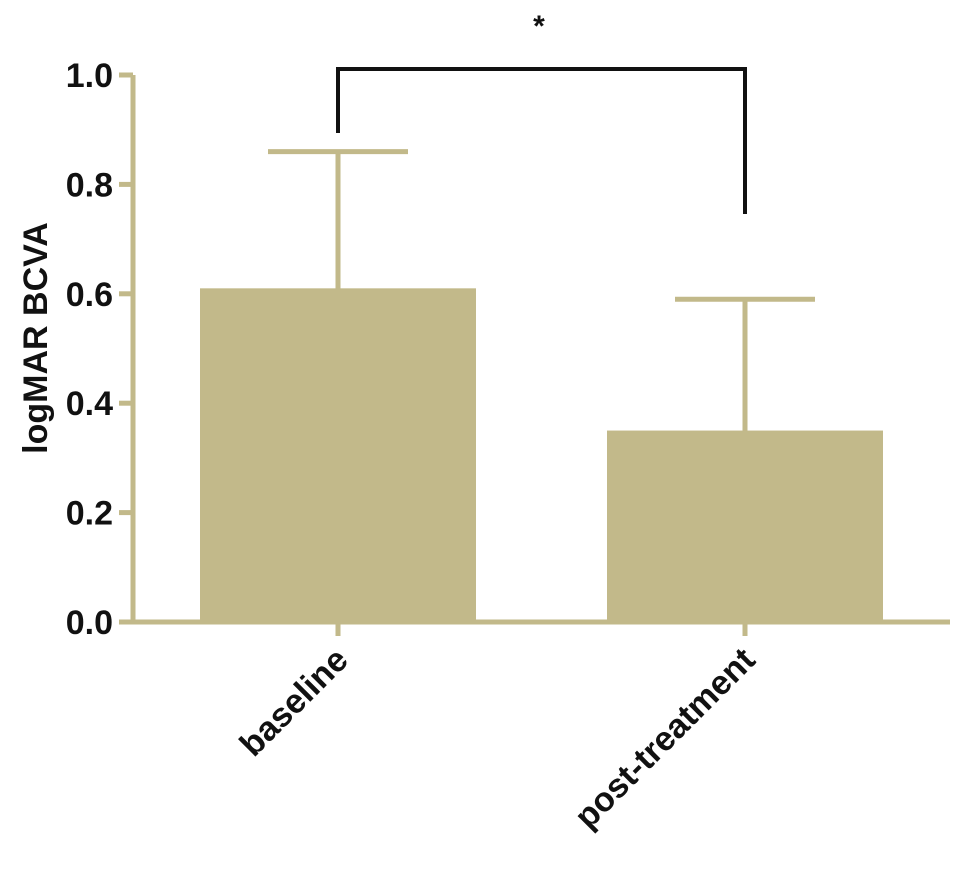  What do you see at coordinates (36, 338) in the screenshot?
I see `y-axis-title: logMAR BCVA` at bounding box center [36, 338].